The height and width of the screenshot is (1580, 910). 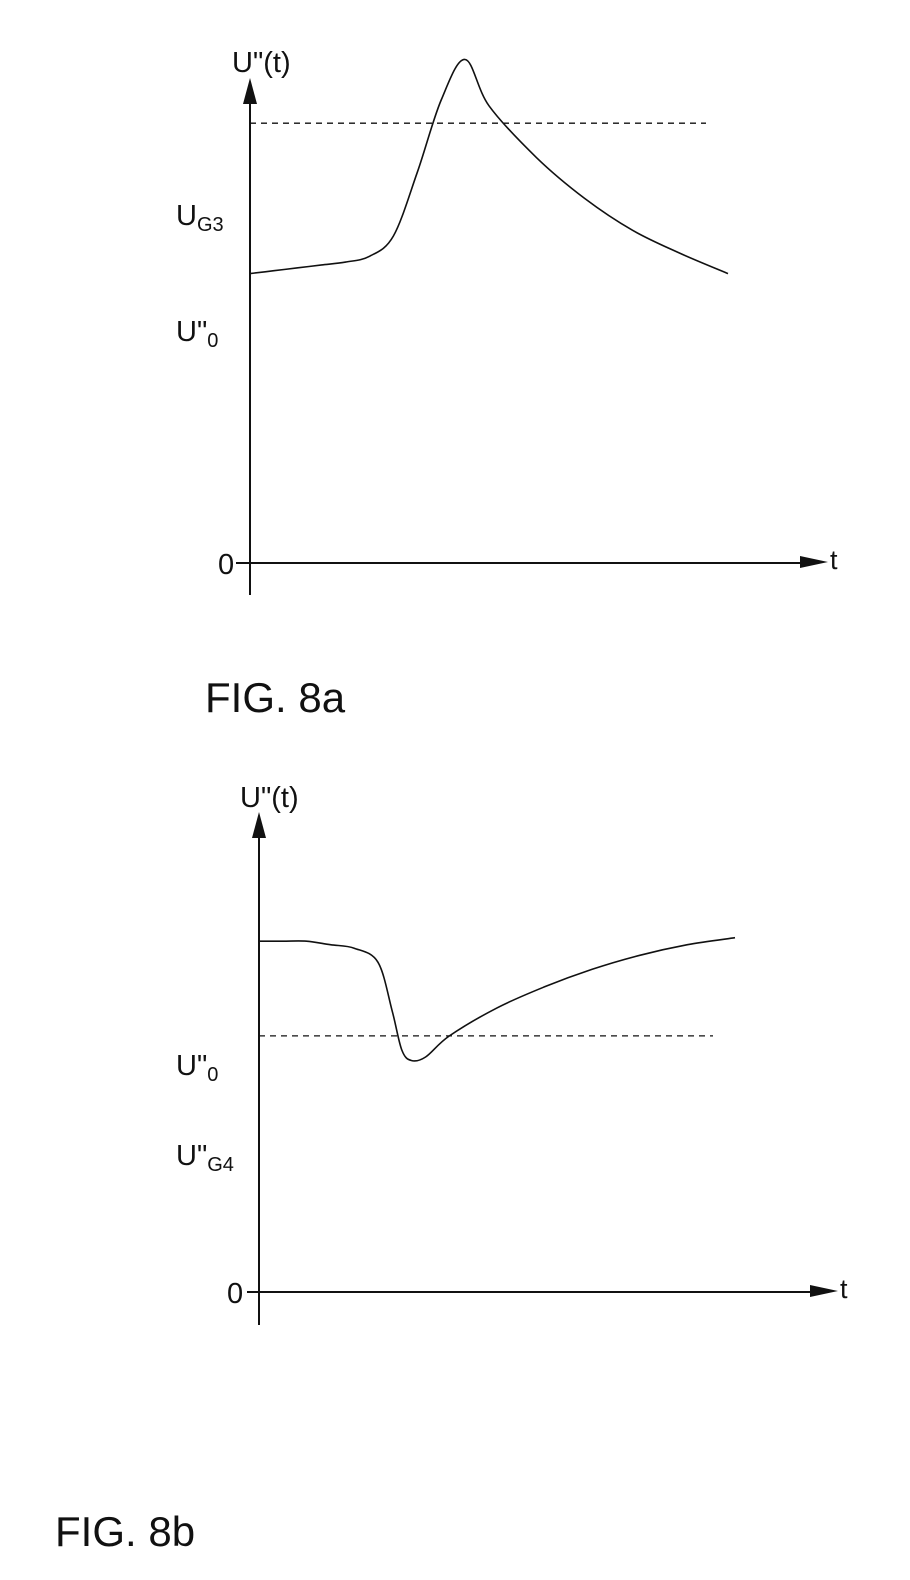 What do you see at coordinates (844, 1289) in the screenshot?
I see `x-axis-label-fig-8b: t` at bounding box center [844, 1289].